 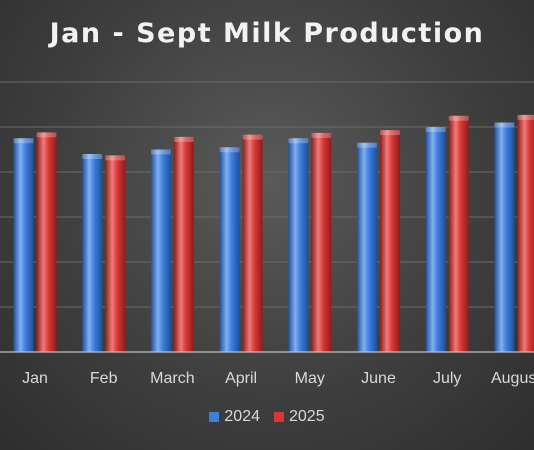 I want to click on bar-2025-july, so click(x=458, y=233).